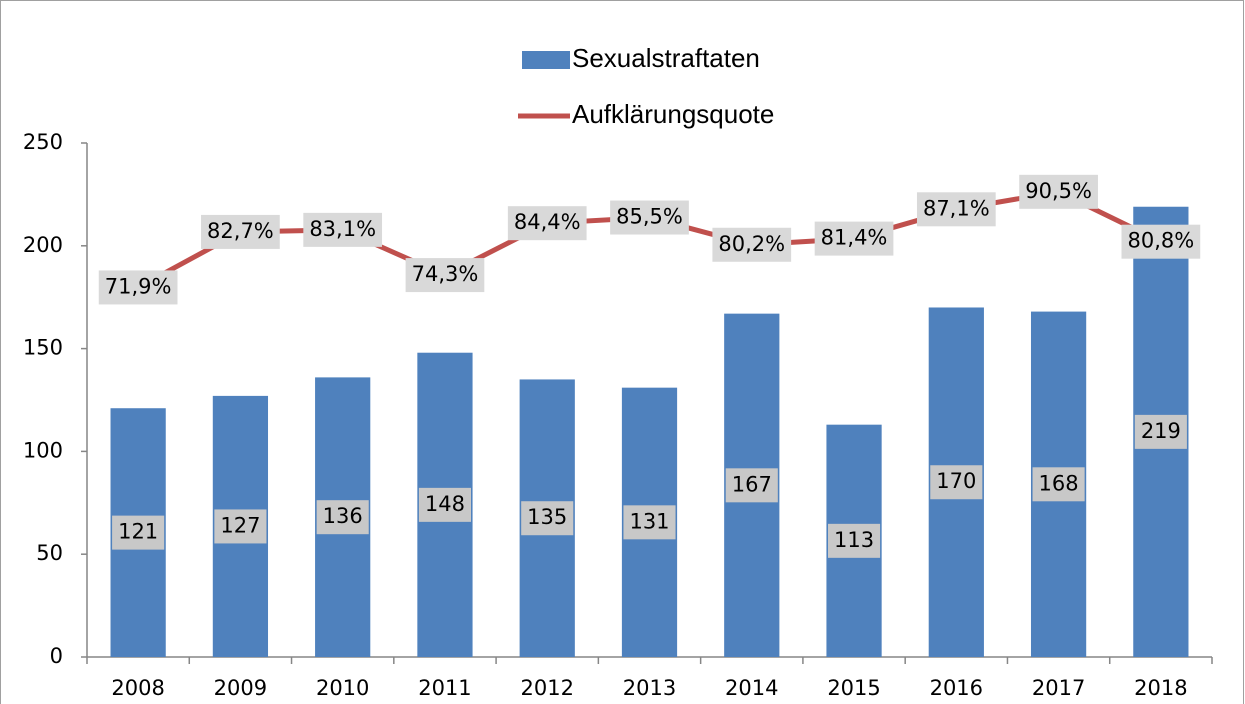 Image resolution: width=1245 pixels, height=704 pixels. I want to click on data-label: 82,7%, so click(240, 231).